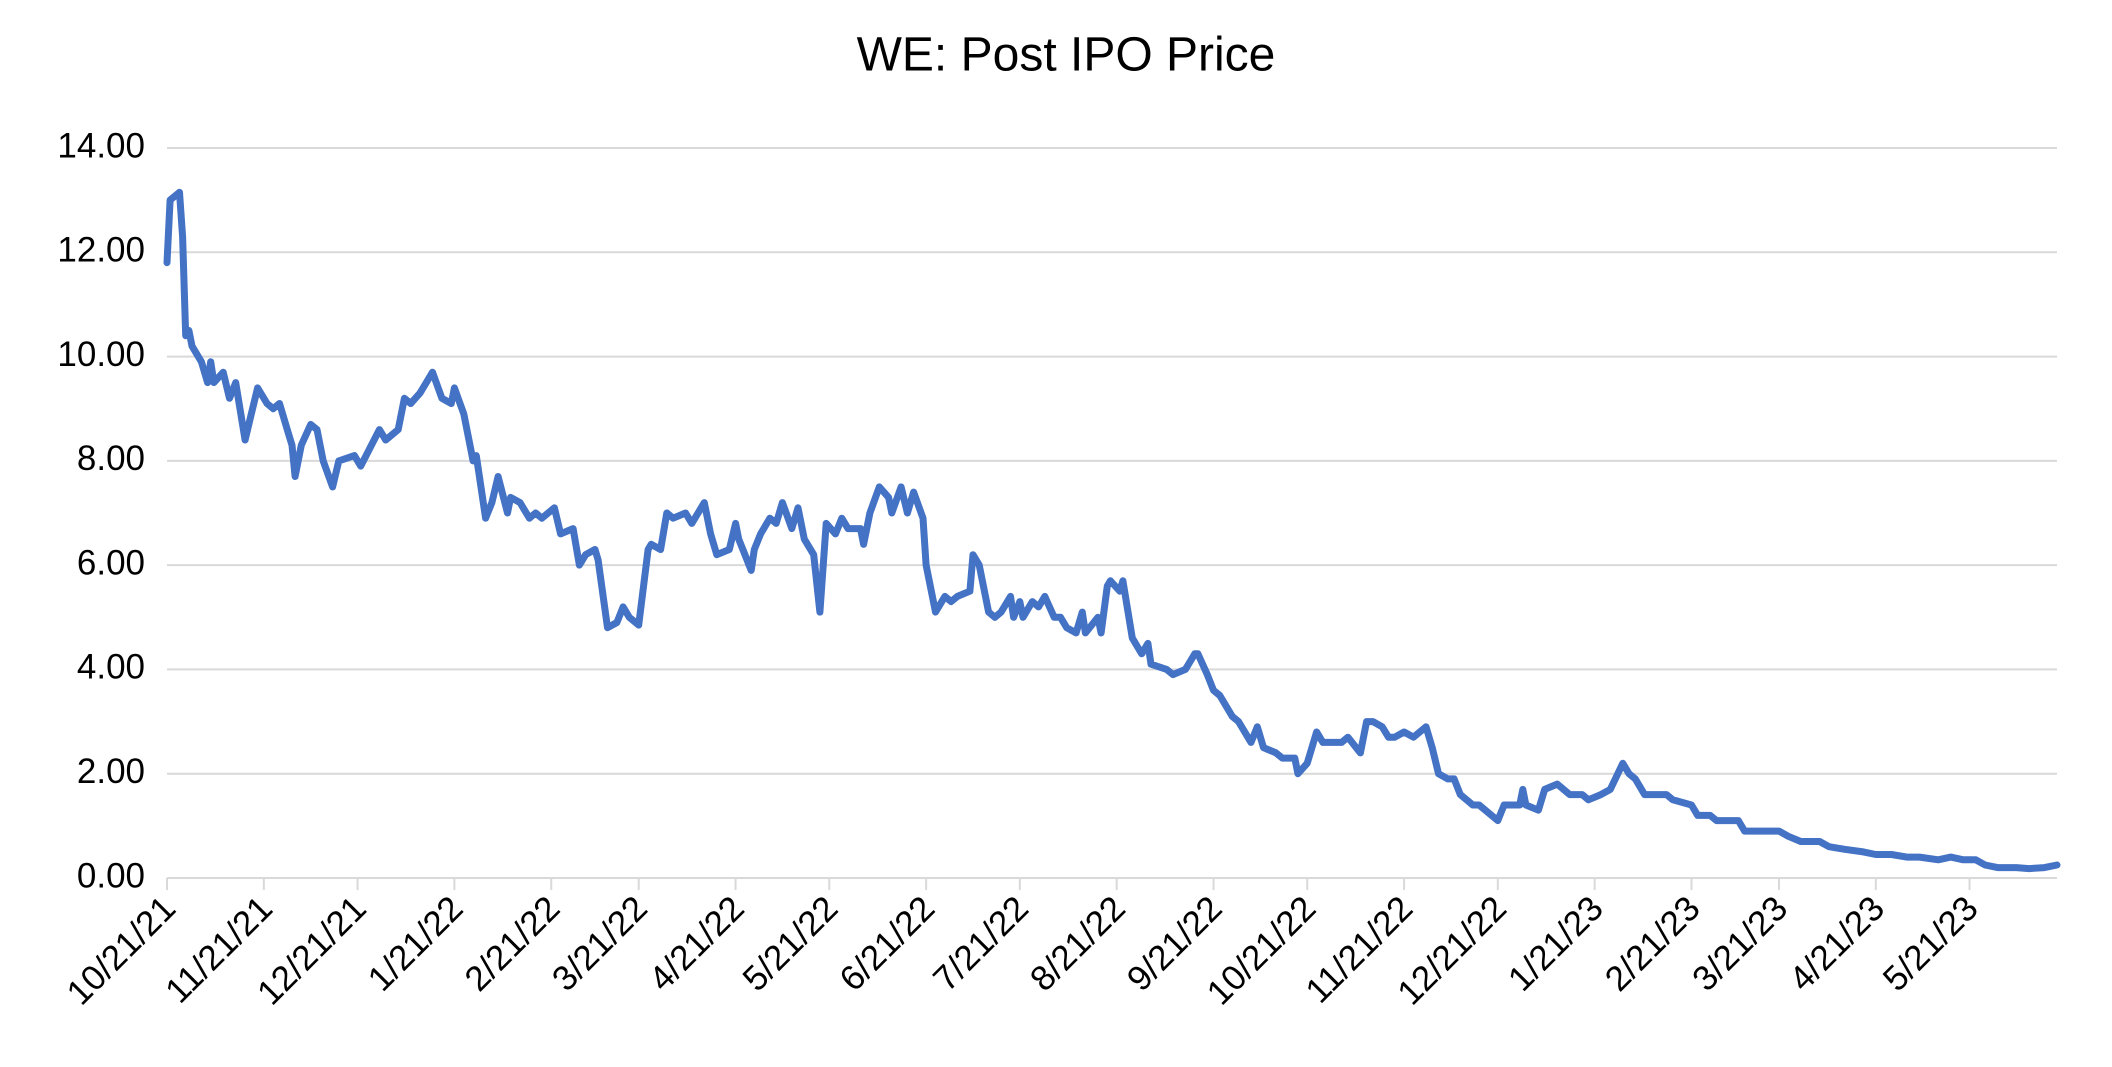  Describe the element at coordinates (600, 944) in the screenshot. I see `x-tick-label: 3/21/22` at that location.